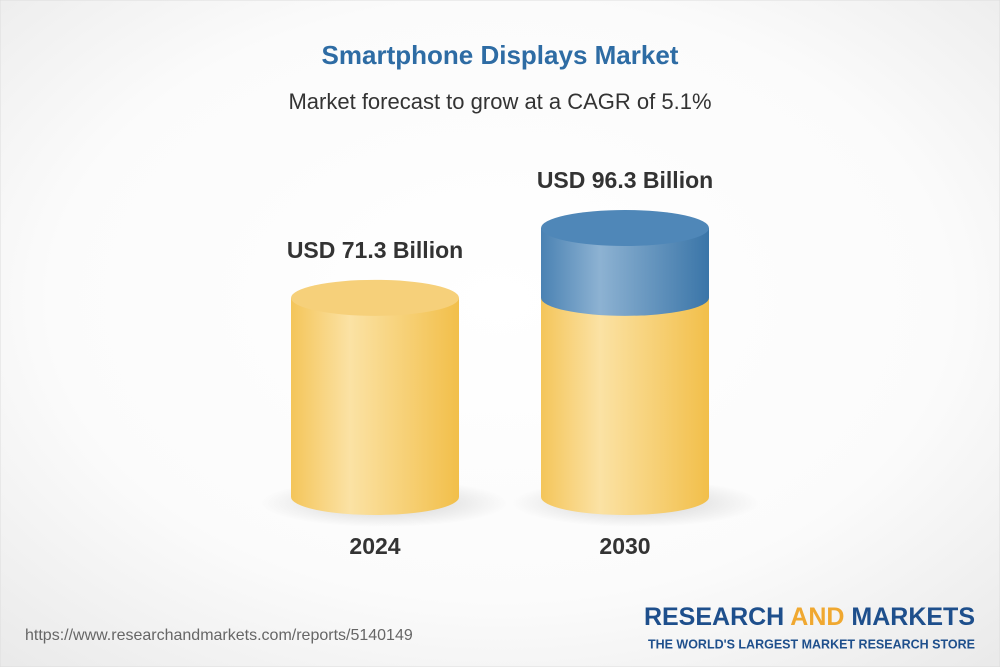  Describe the element at coordinates (375, 250) in the screenshot. I see `value-label: USD 71.3 Billion` at that location.